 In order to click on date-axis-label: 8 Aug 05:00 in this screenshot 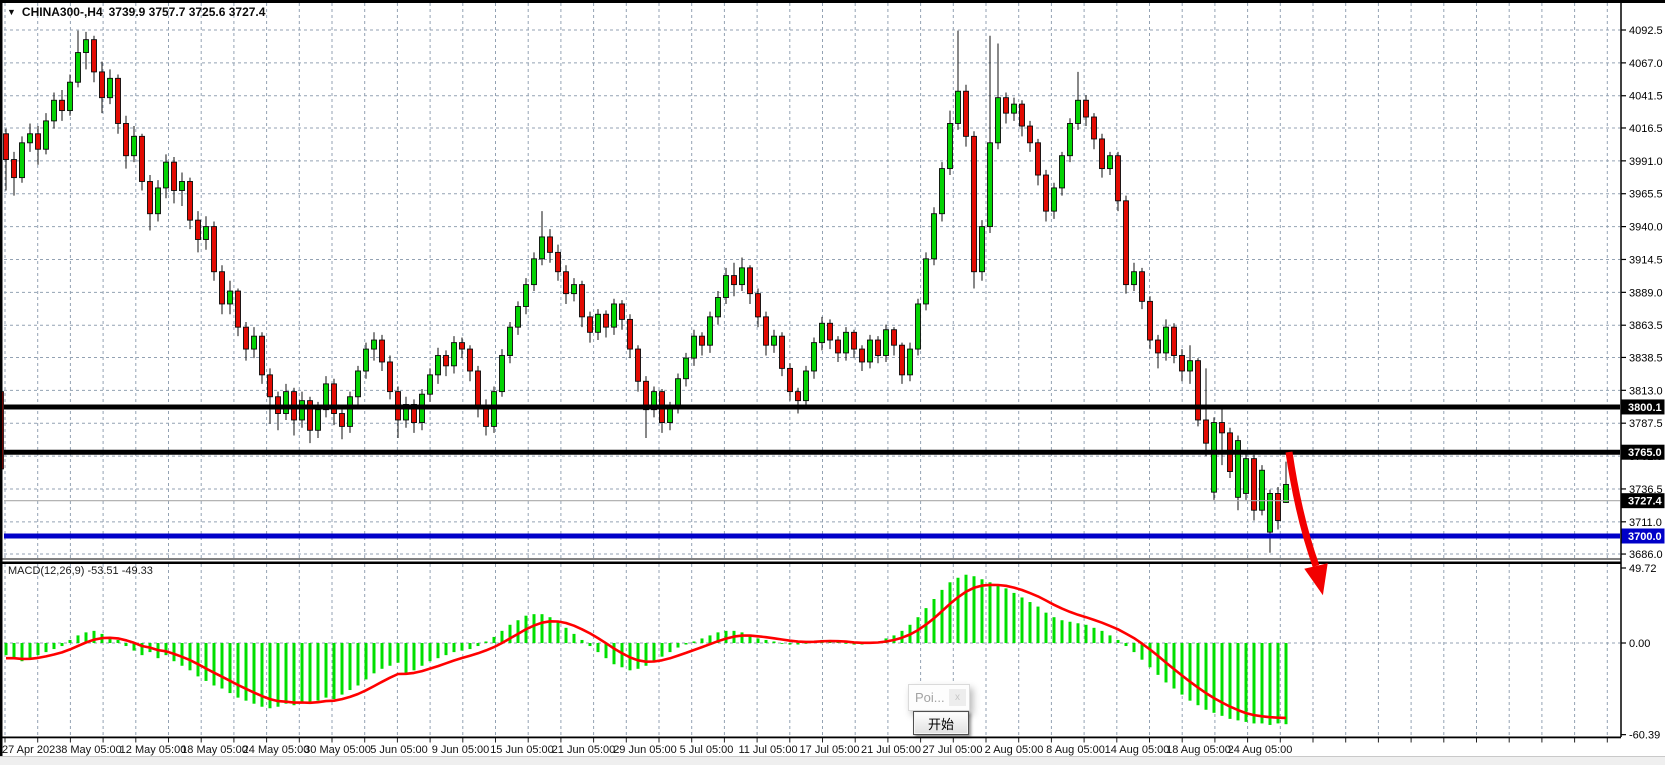, I will do `click(1075, 750)`.